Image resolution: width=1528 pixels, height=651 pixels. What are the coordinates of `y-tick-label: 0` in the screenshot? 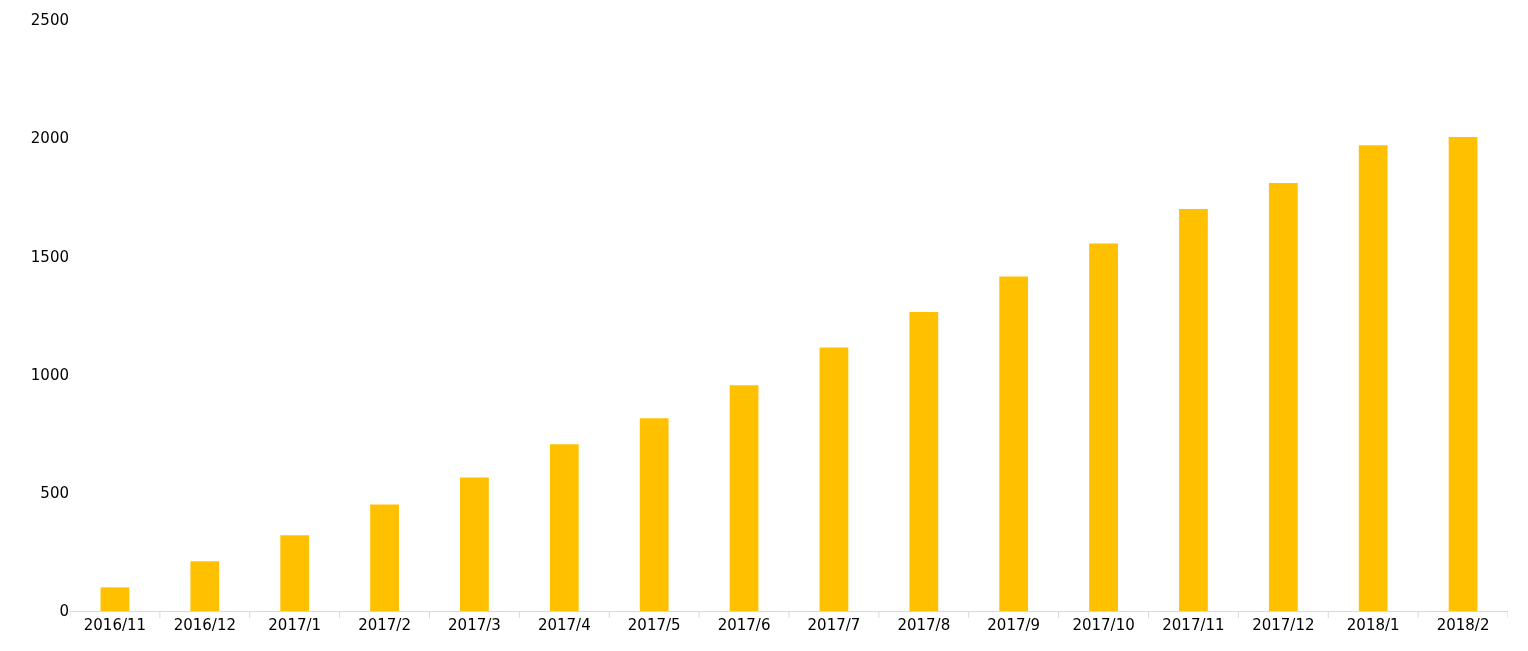 It's located at (64, 611).